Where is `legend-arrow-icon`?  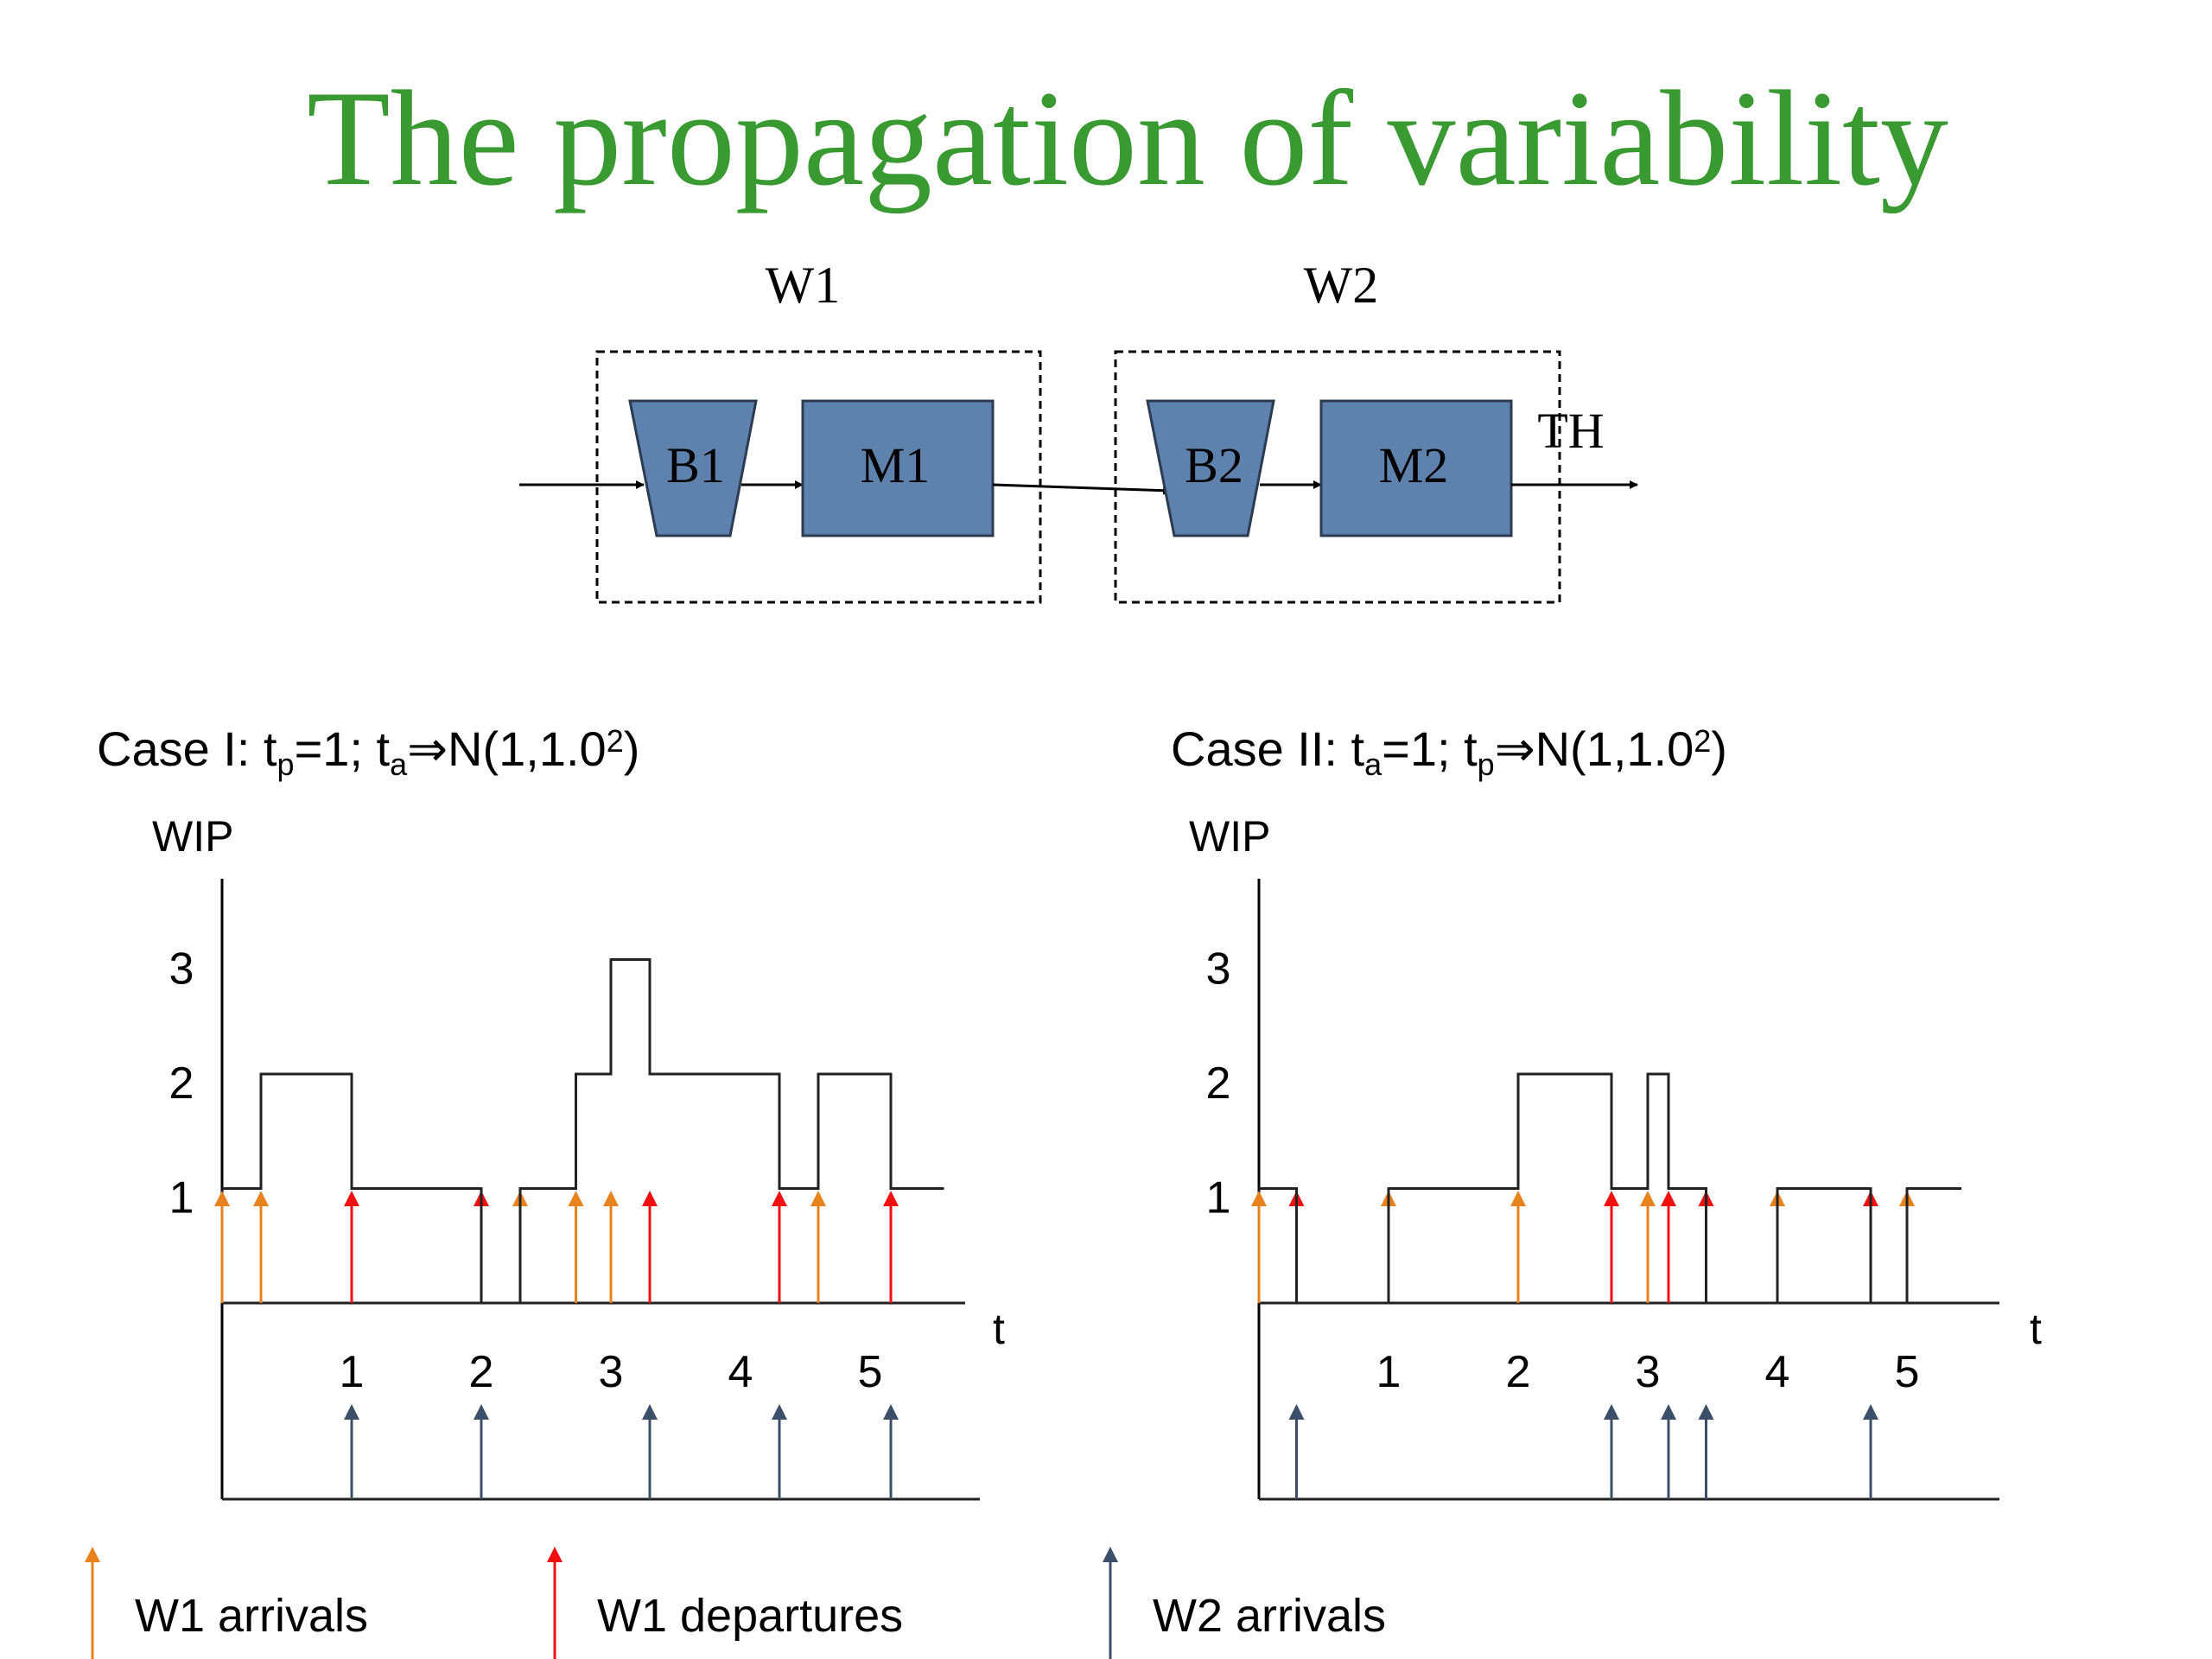
legend-arrow-icon is located at coordinates (92, 1603).